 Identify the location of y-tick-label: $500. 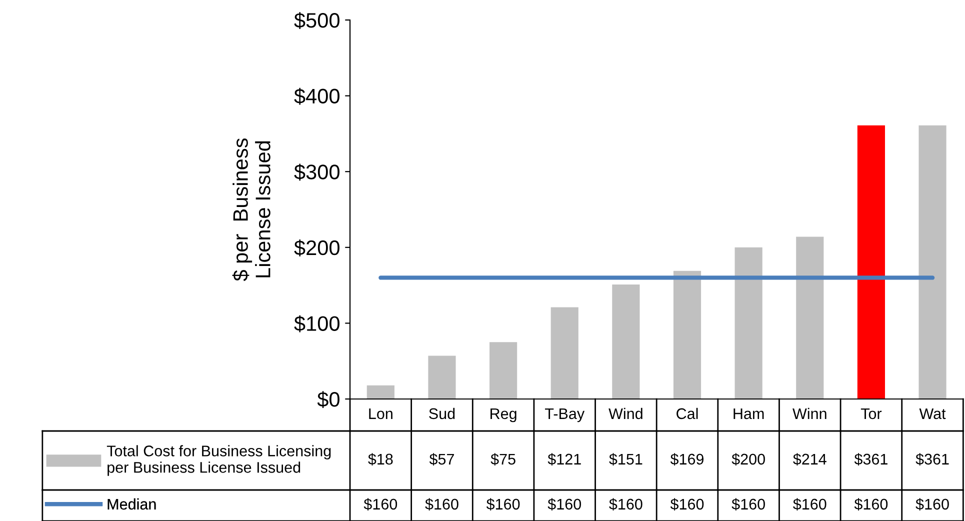
(317, 20).